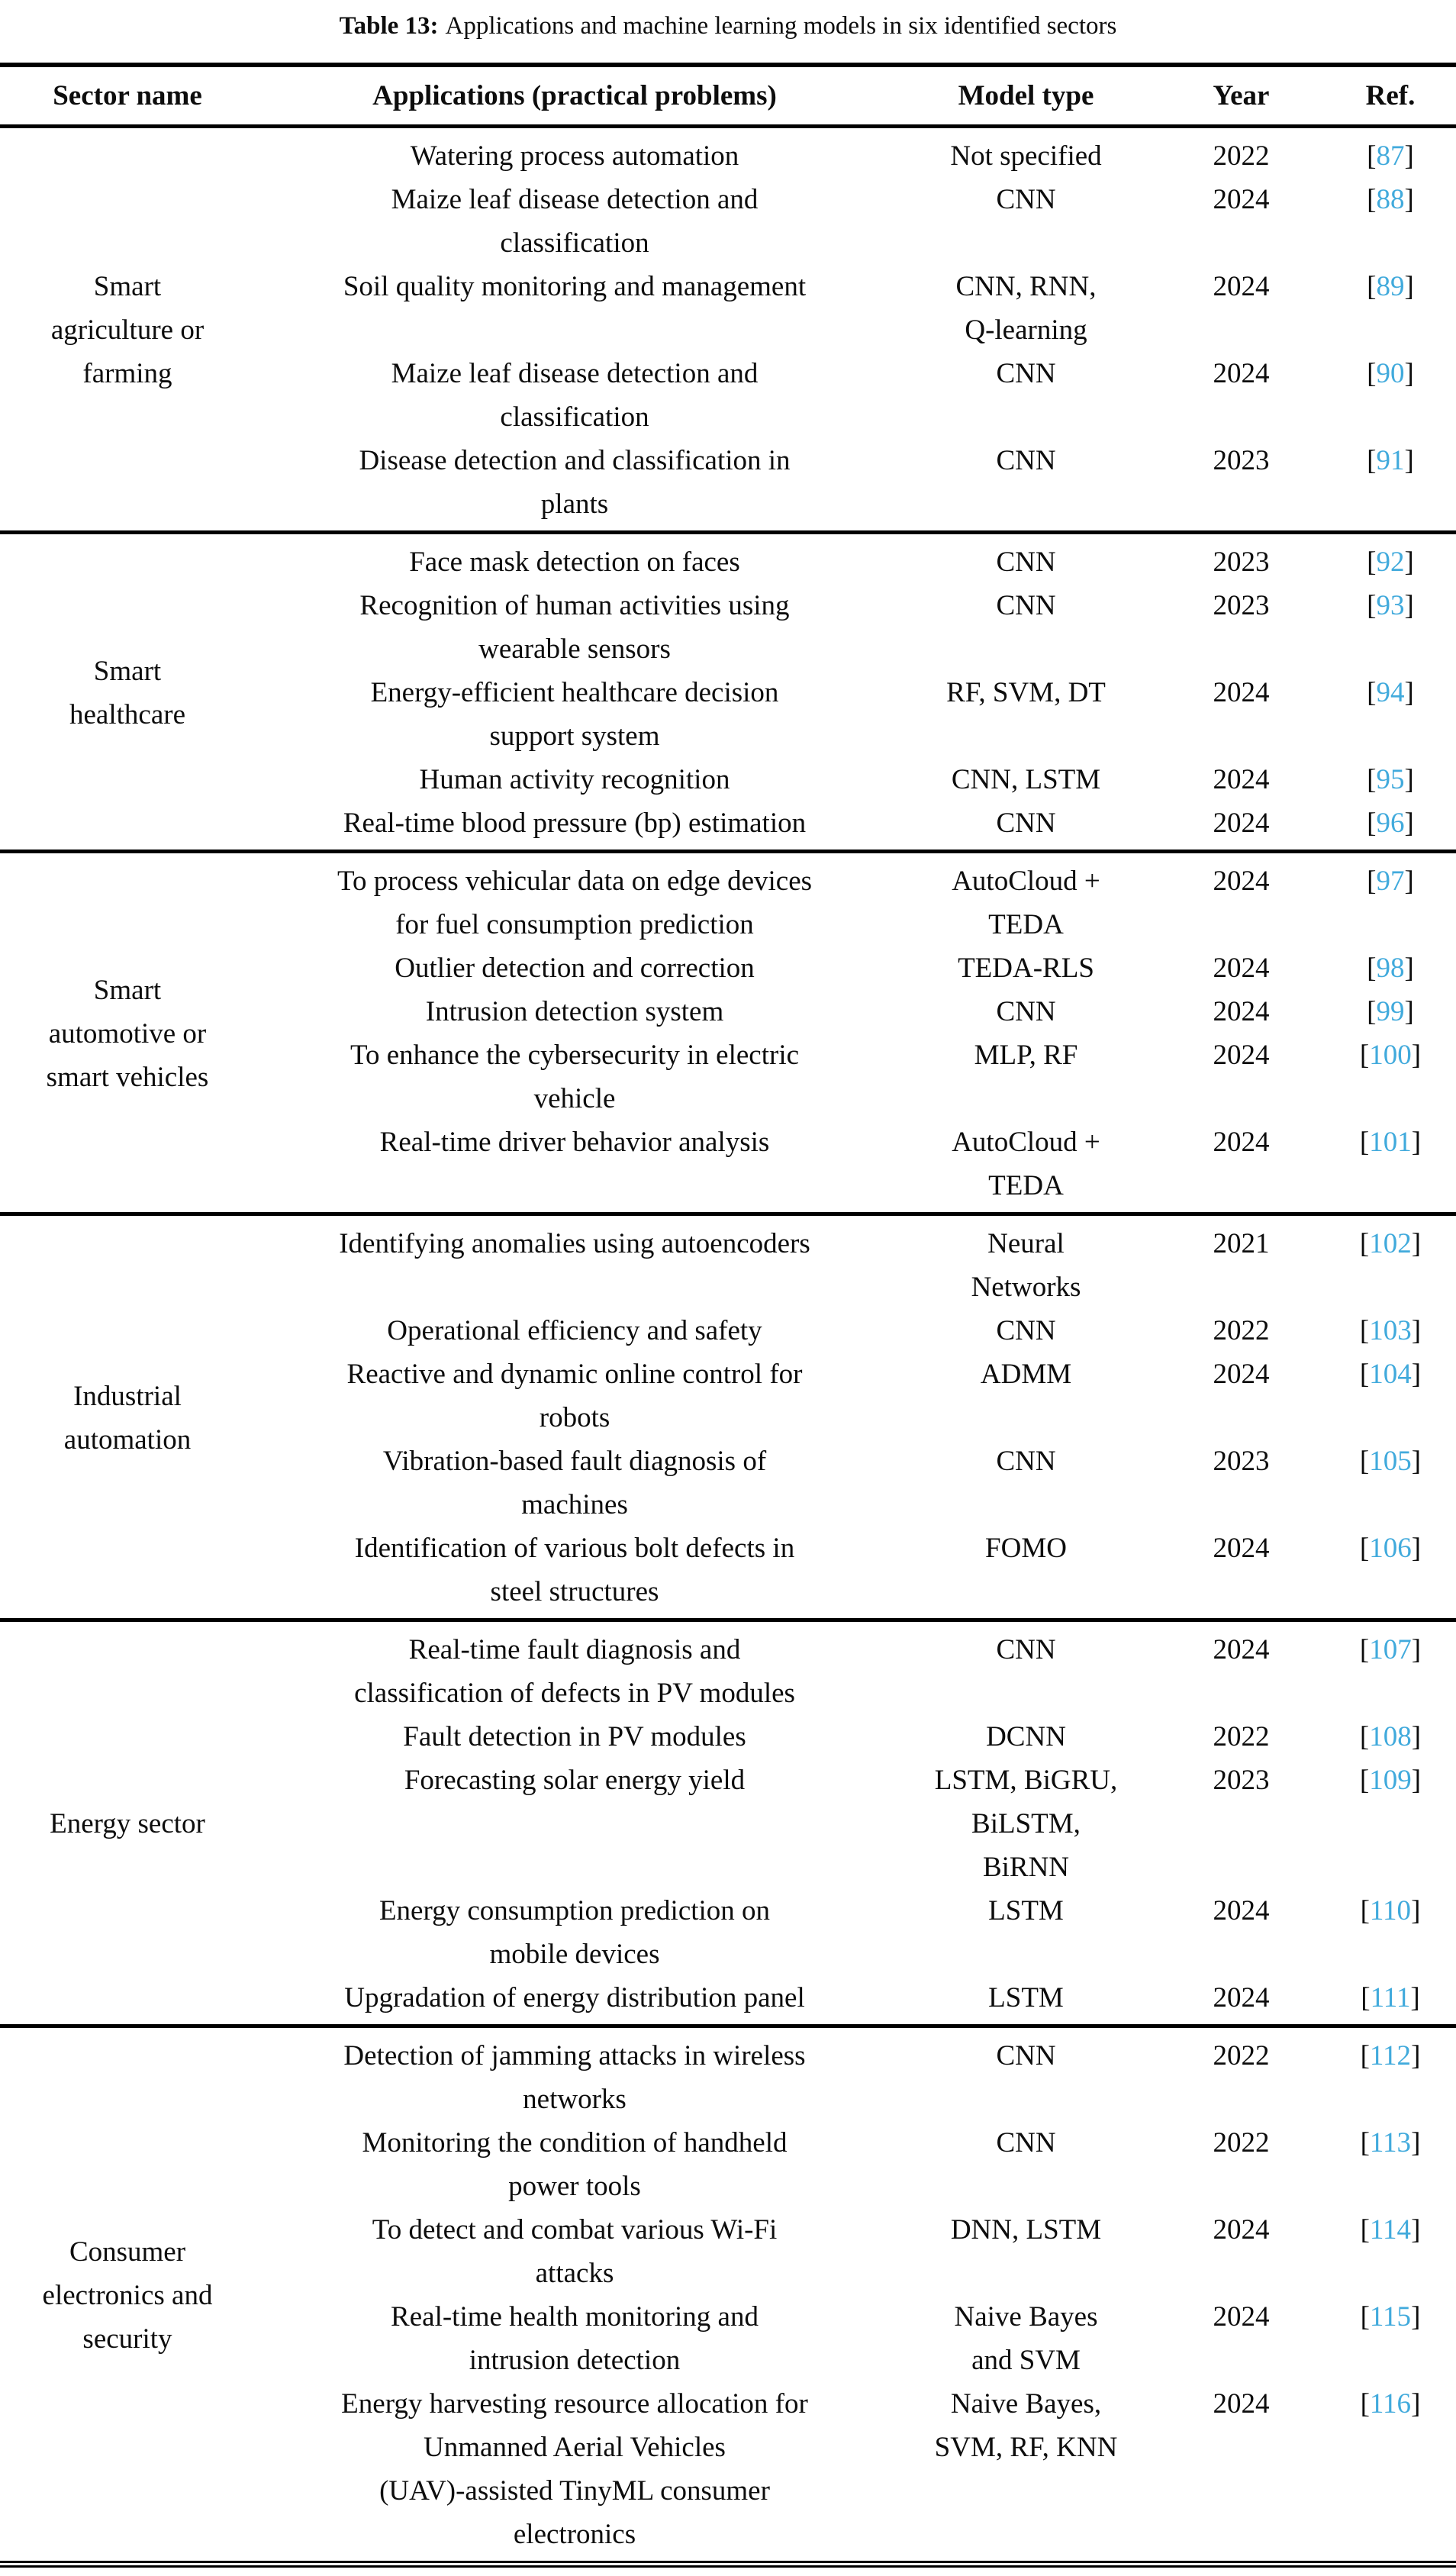 The image size is (1456, 2576). I want to click on application-cell: Outlier detection and correction, so click(575, 968).